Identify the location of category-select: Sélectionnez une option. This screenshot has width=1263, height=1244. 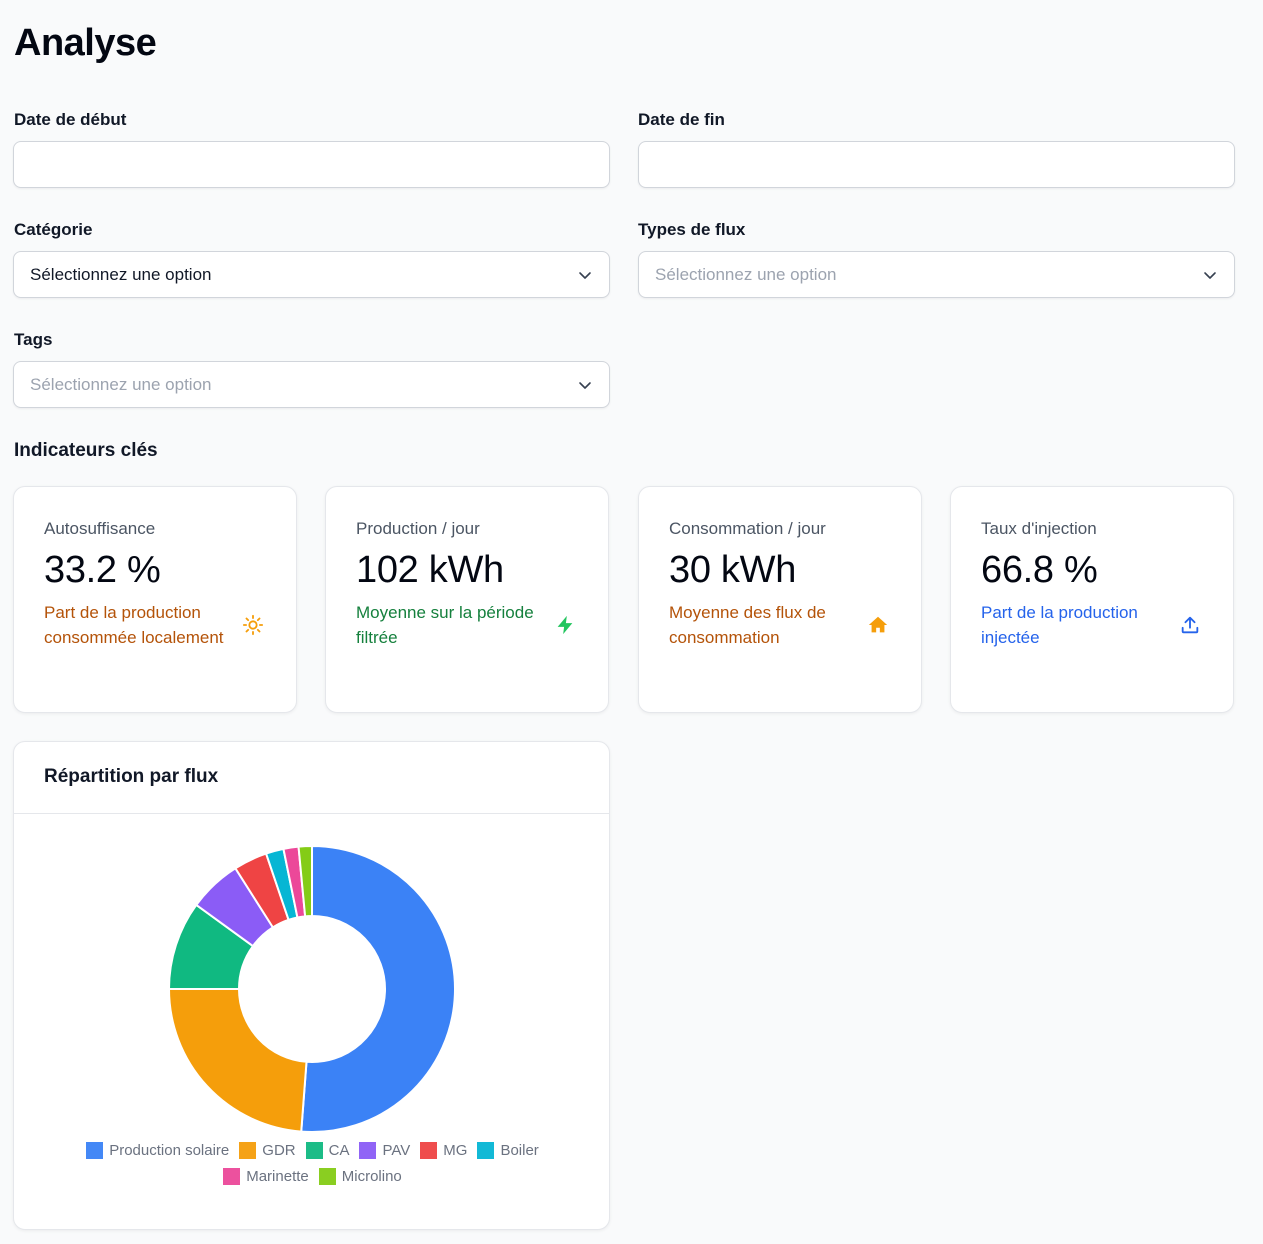
(311, 274).